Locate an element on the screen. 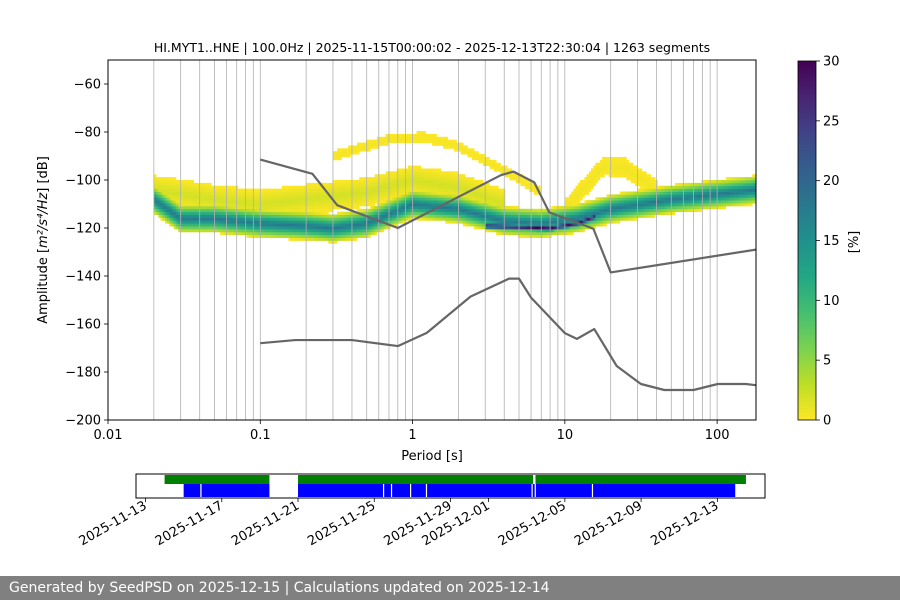 This screenshot has height=600, width=900. timeline-tick-label: 2025-12-13 is located at coordinates (684, 523).